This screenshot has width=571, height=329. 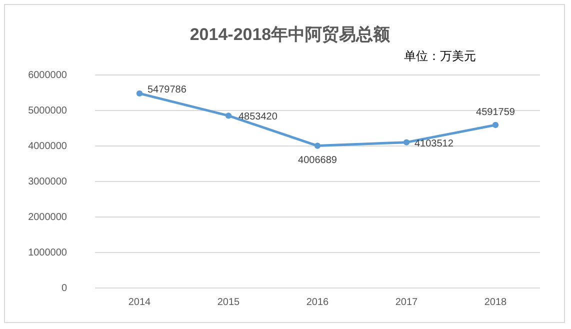 What do you see at coordinates (258, 117) in the screenshot?
I see `data-label: 4853420` at bounding box center [258, 117].